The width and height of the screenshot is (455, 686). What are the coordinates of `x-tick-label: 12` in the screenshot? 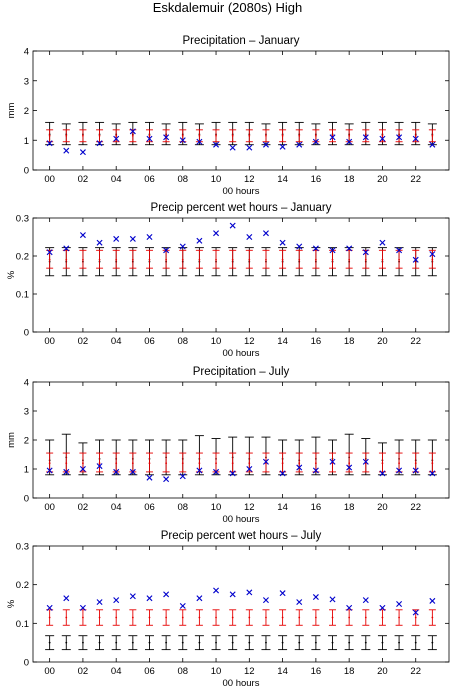 It's located at (249, 671).